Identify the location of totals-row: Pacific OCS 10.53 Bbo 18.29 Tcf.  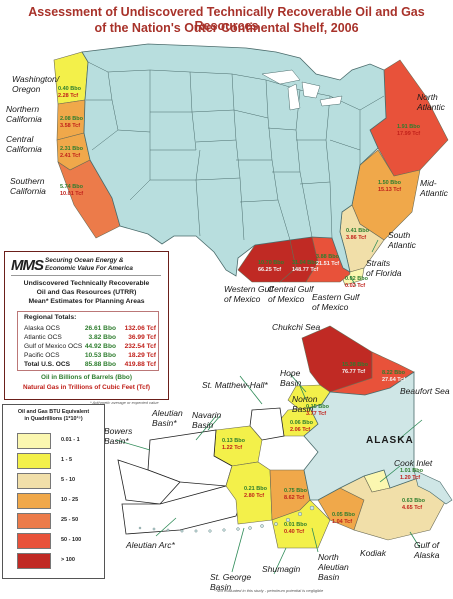
(90, 355).